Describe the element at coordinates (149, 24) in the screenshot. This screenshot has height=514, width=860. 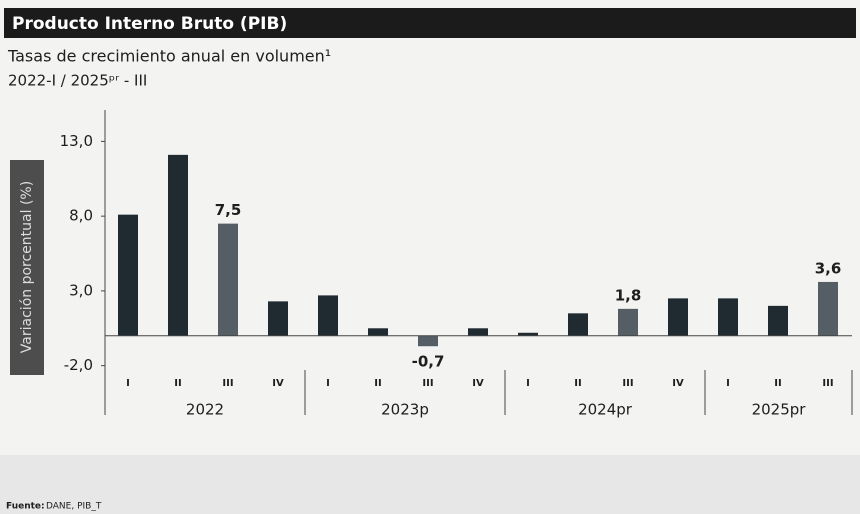
I see `chart-title: Producto Interno Bruto (PIB)` at that location.